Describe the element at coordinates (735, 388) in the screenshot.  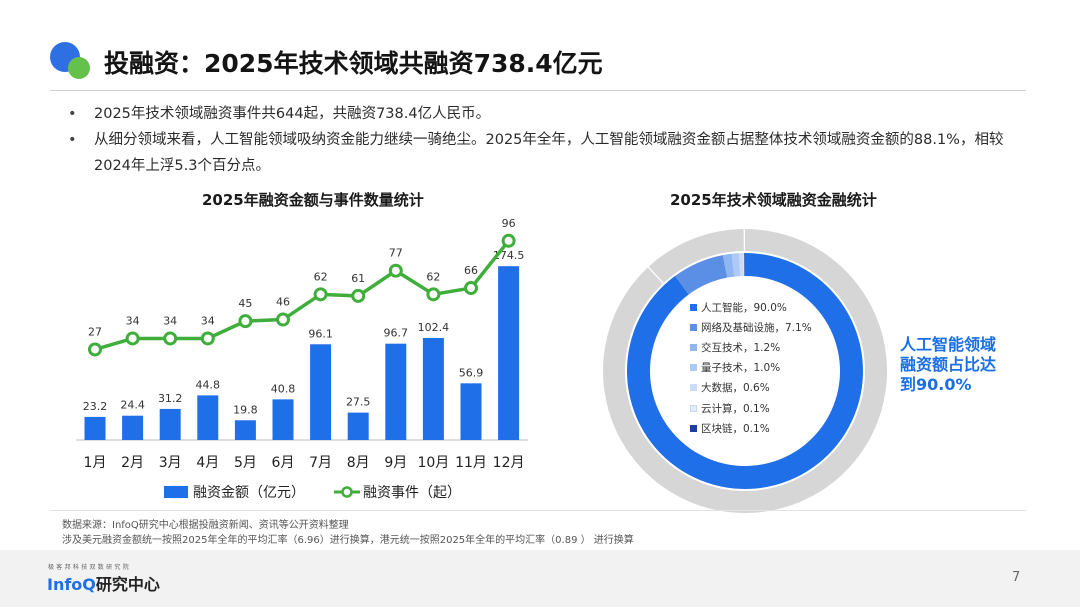
I see `legend-label: 大数据，0.6%` at that location.